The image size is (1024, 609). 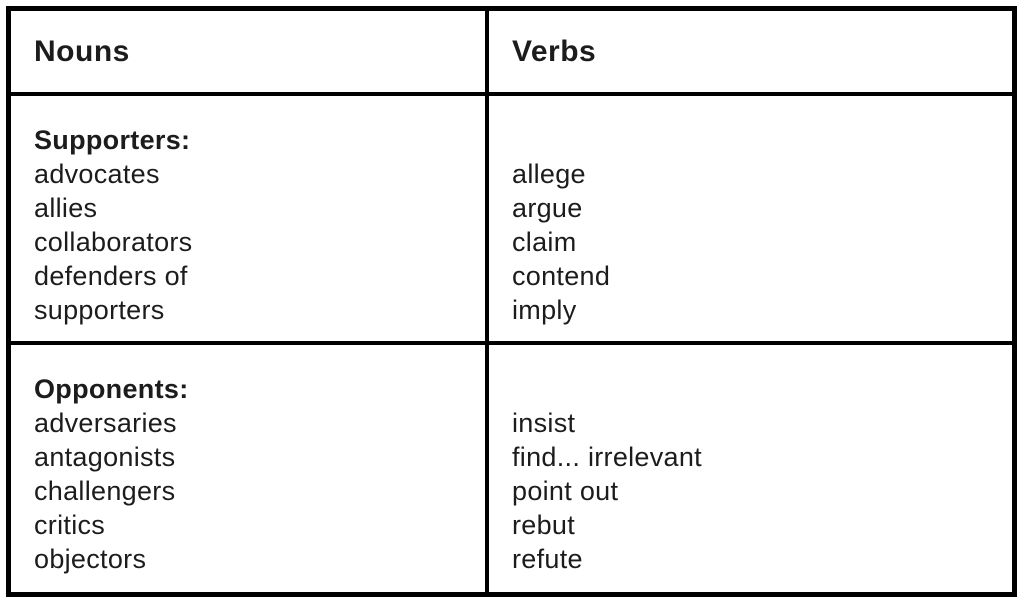 I want to click on column-header-nouns: Nouns, so click(x=82, y=51).